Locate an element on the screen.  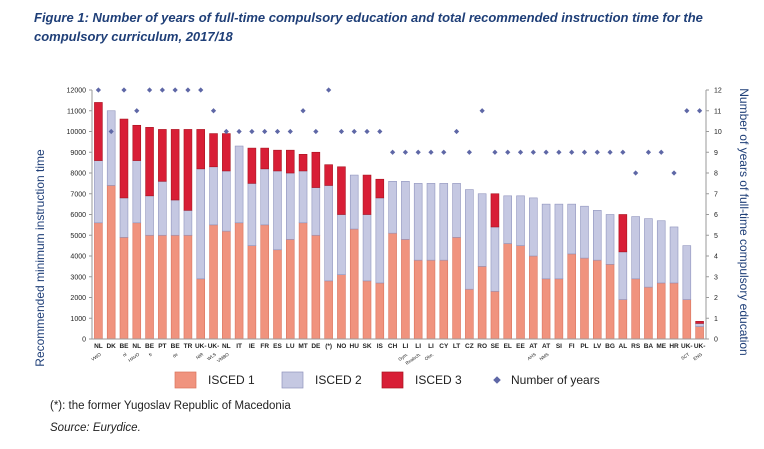
x-tick-label: AL is located at coordinates (623, 346).